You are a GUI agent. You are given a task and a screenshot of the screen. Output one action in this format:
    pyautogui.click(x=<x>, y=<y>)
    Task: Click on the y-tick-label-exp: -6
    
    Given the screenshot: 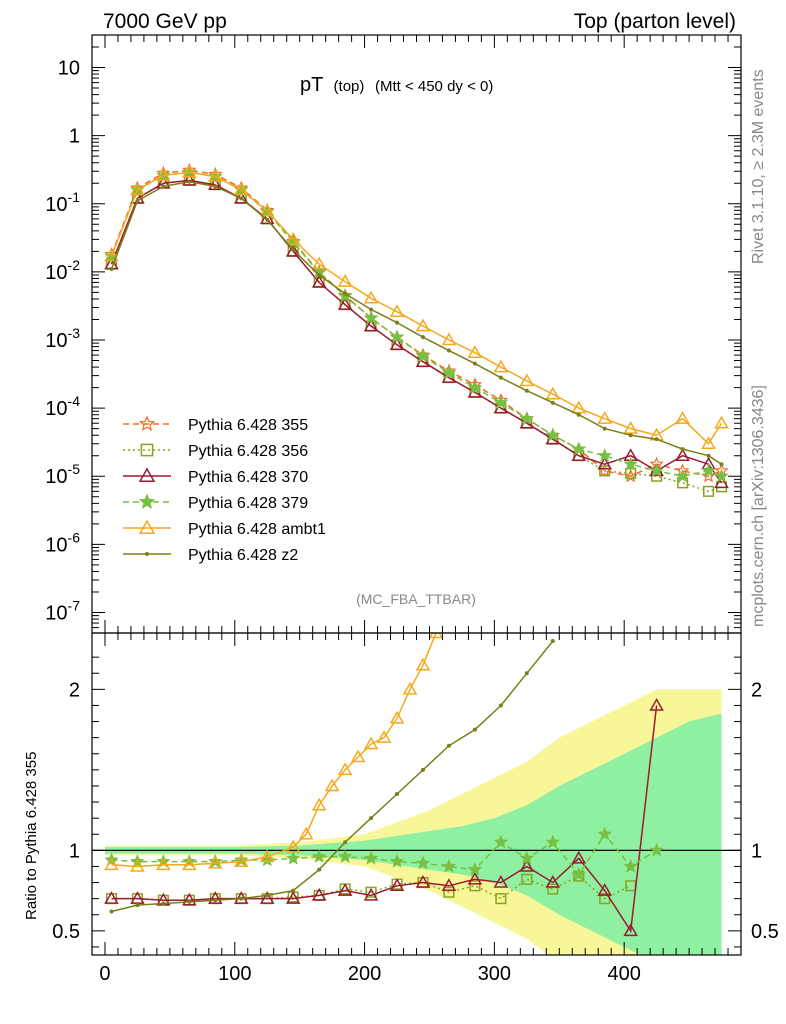 What is the action you would take?
    pyautogui.click(x=74, y=537)
    